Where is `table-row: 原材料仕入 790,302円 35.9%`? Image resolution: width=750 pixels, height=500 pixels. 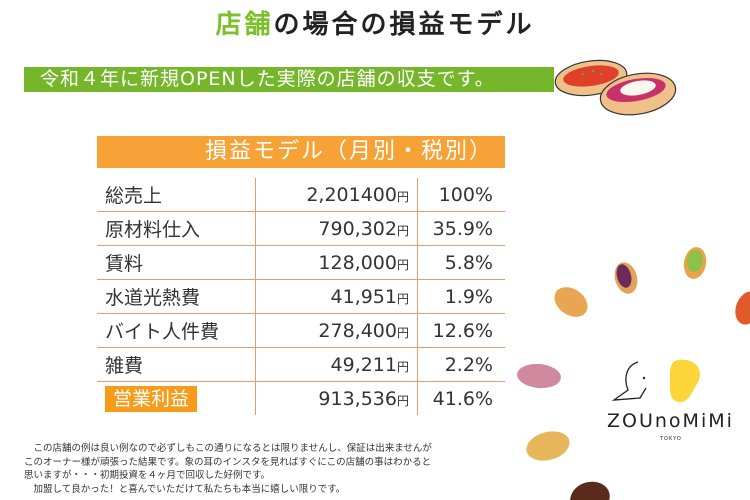
table-row: 原材料仕入 790,302円 35.9% is located at coordinates (301, 228).